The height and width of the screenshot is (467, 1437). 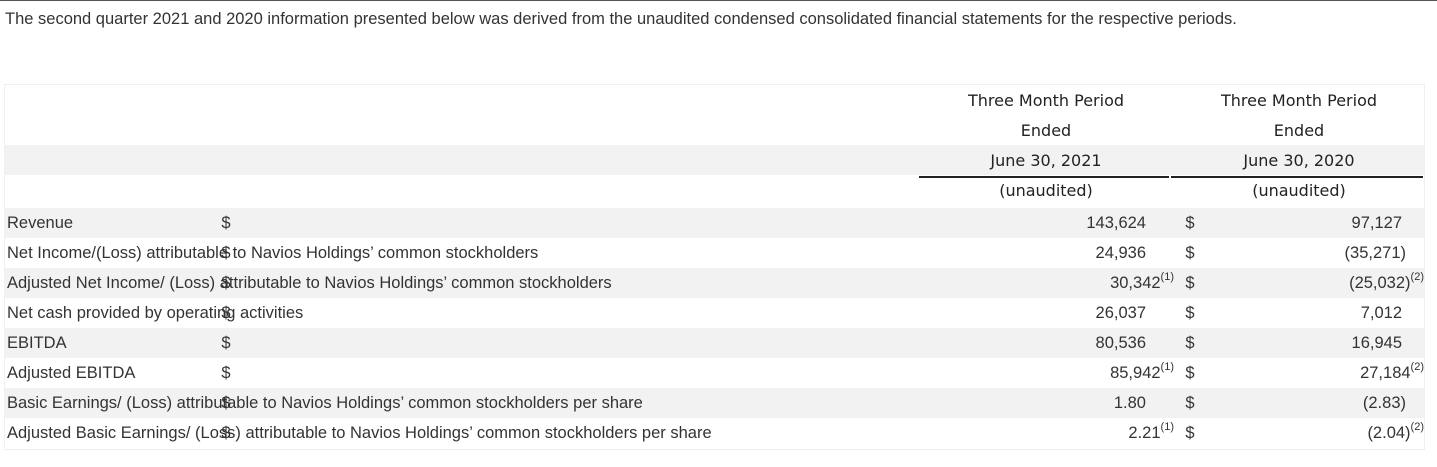 I want to click on value-2021: 85,942(1), so click(x=1142, y=371).